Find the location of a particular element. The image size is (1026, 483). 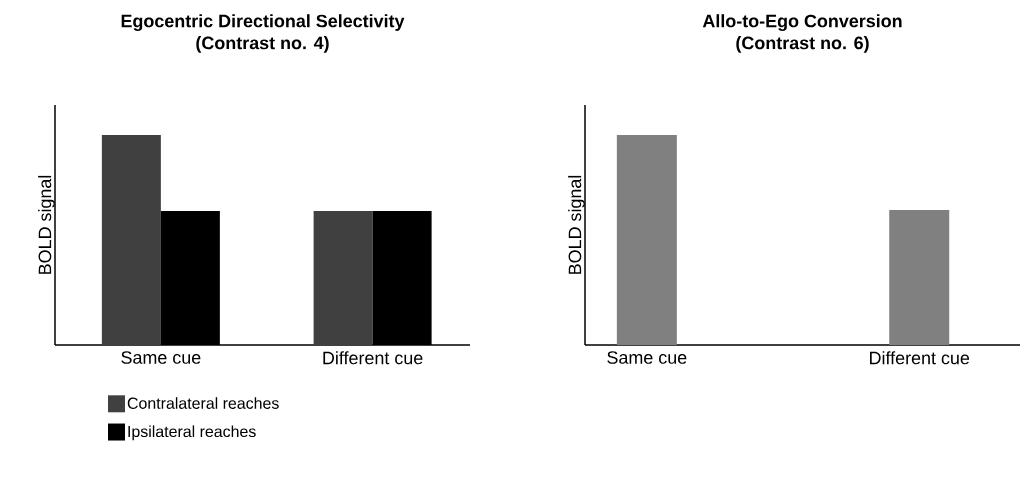

legend-label: Contralateral reaches is located at coordinates (203, 403).